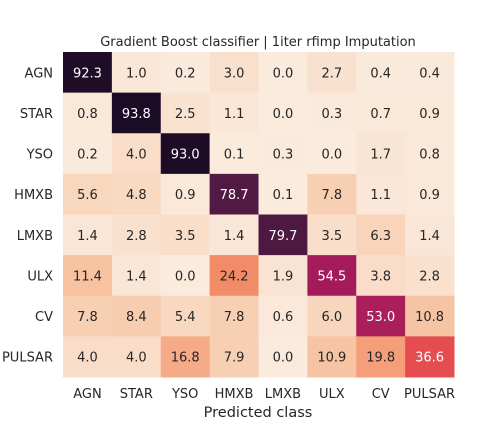  Describe the element at coordinates (234, 317) in the screenshot. I see `heatmap-cell-value: 7.8` at that location.